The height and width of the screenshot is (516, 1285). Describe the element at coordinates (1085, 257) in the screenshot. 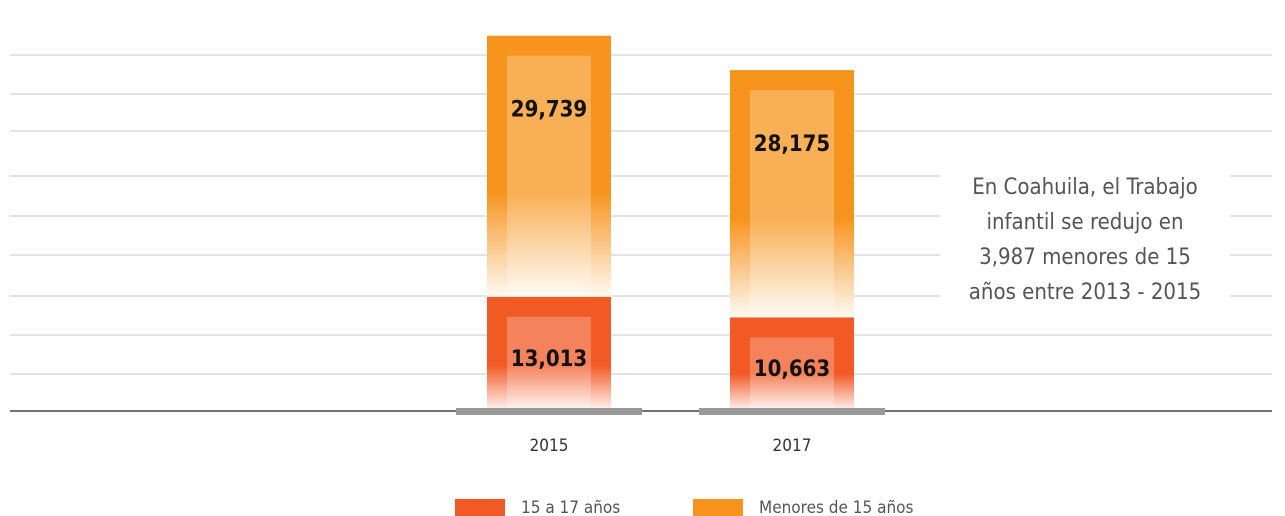

I see `annotation: 3,987 menores de 15` at that location.